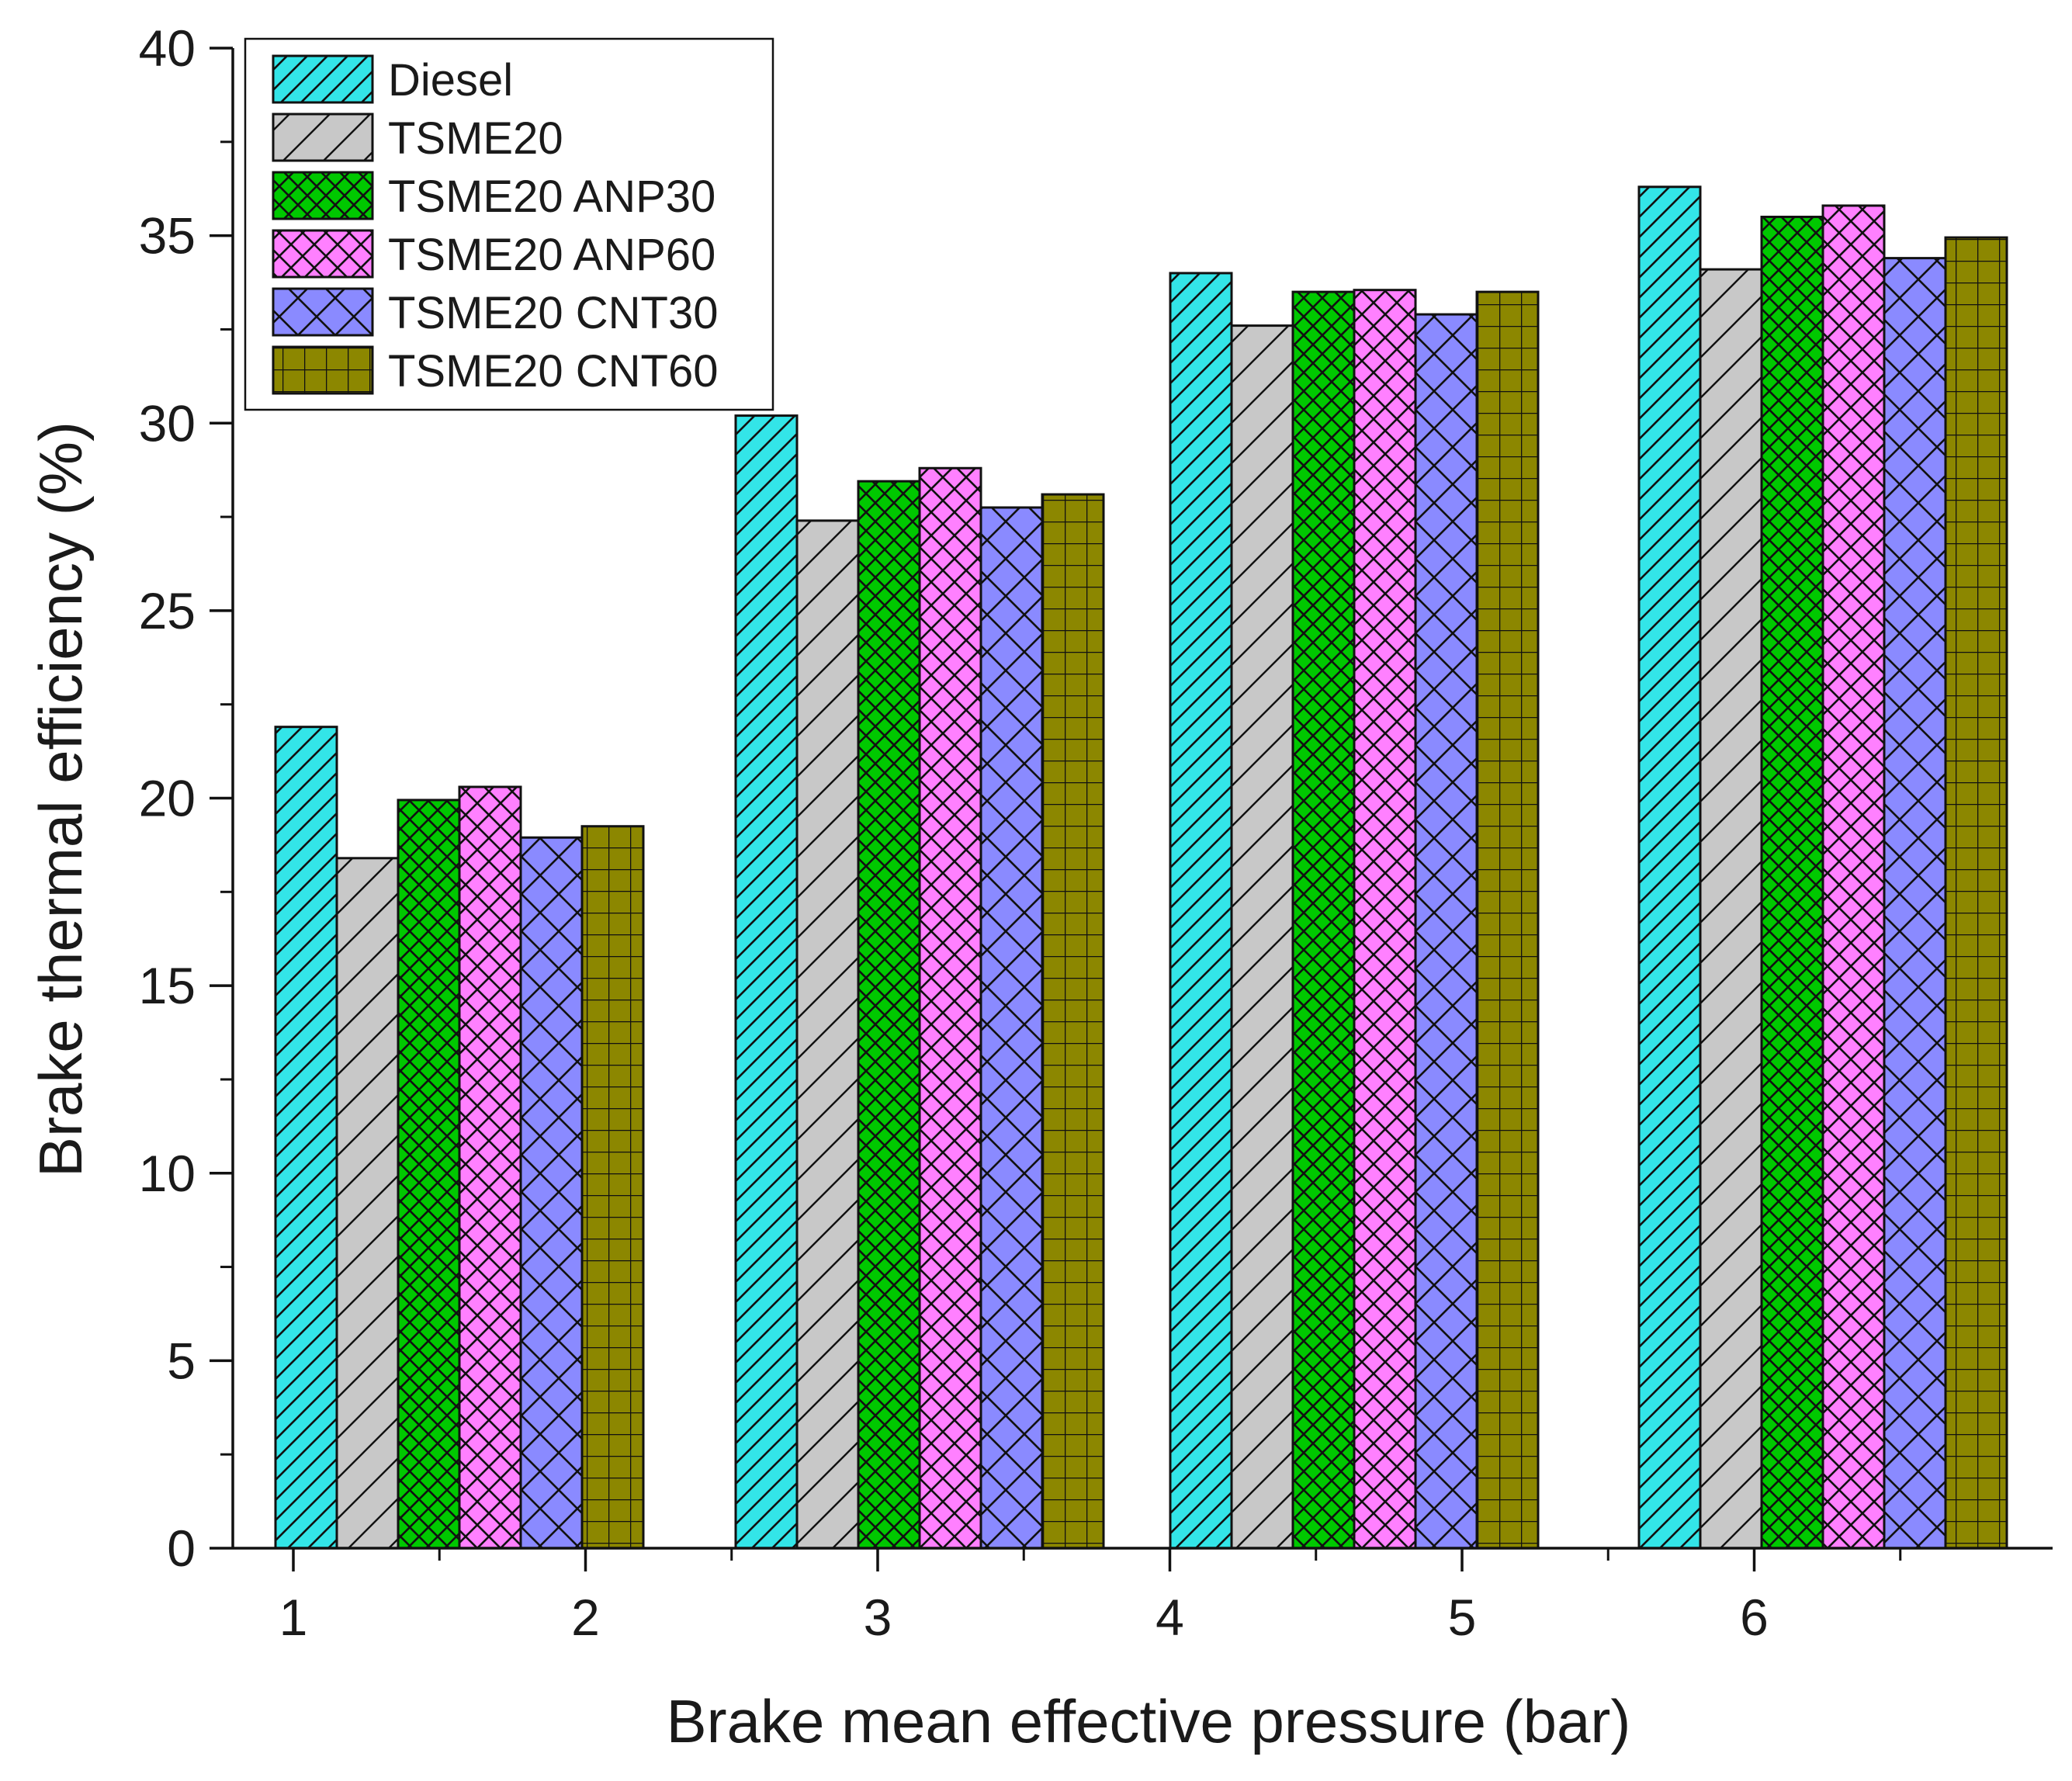  Describe the element at coordinates (167, 48) in the screenshot. I see `y-tick-label: 40` at that location.